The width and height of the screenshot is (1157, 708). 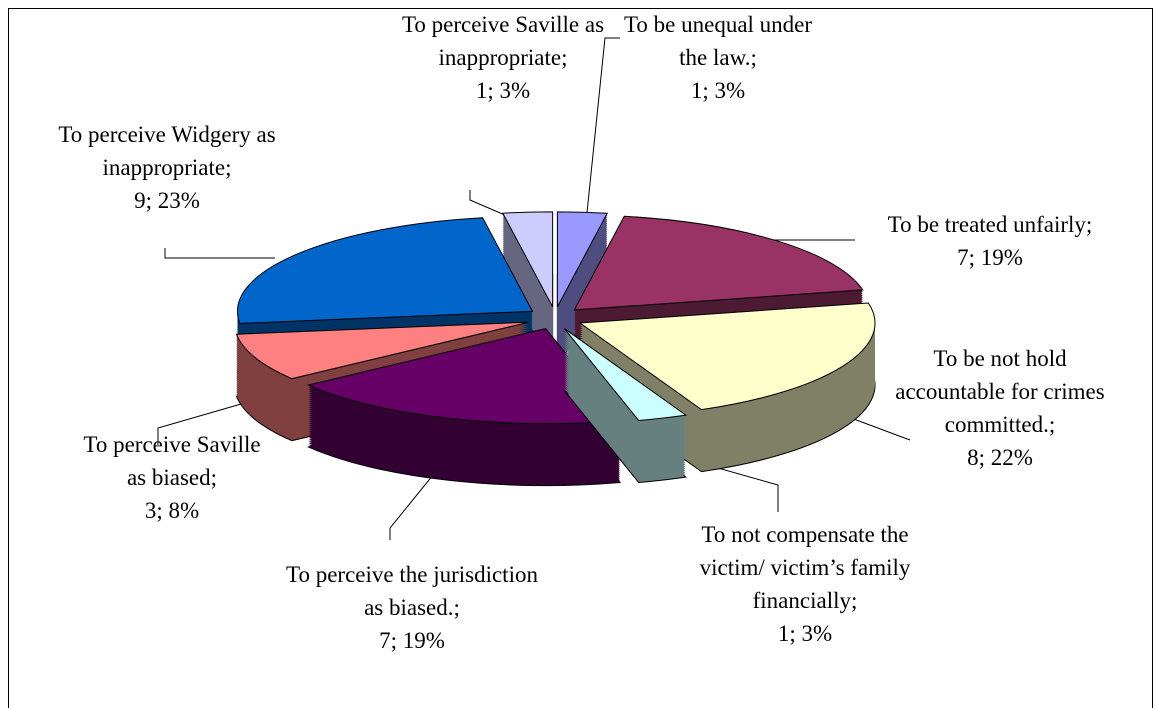 What do you see at coordinates (990, 241) in the screenshot?
I see `data-label: To be treated unfairly; 7; 19%` at bounding box center [990, 241].